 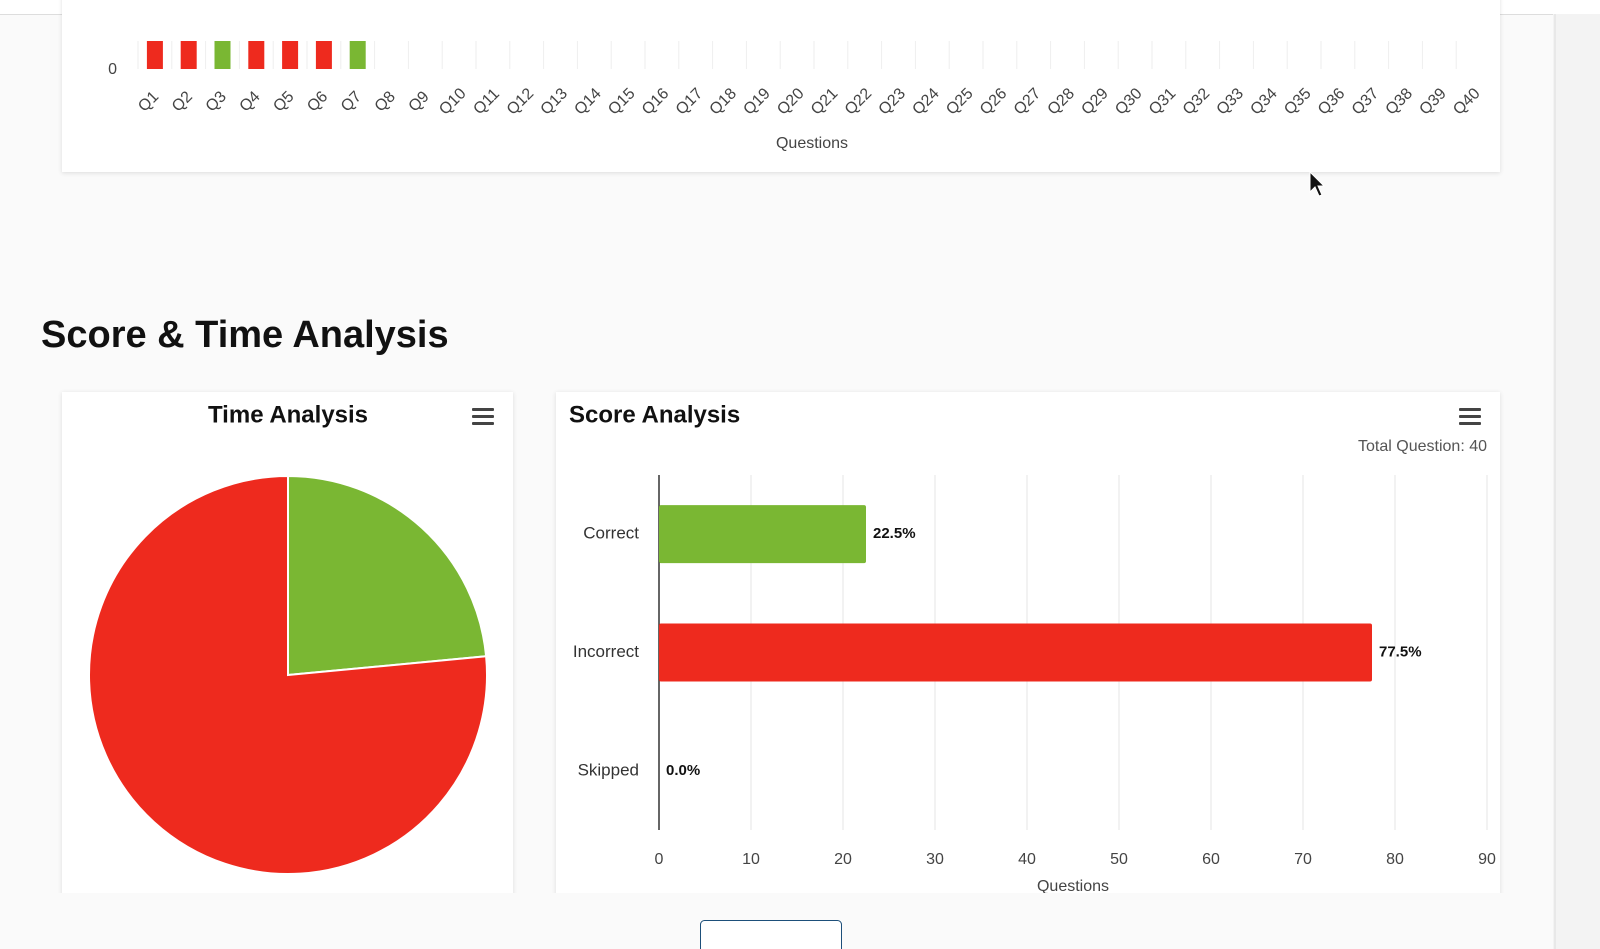 What do you see at coordinates (245, 335) in the screenshot?
I see `section-heading: Score & Time Analysis` at bounding box center [245, 335].